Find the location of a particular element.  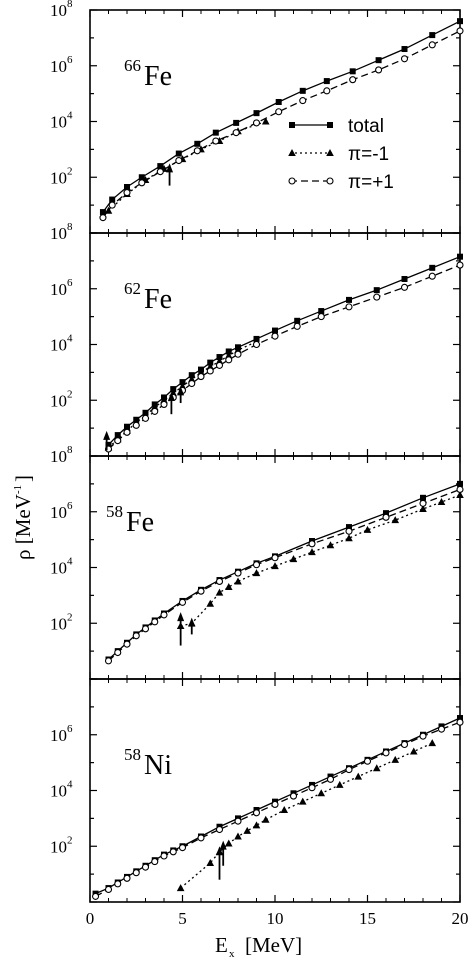

legend: total π=-1 π=+1 is located at coordinates (341, 154).